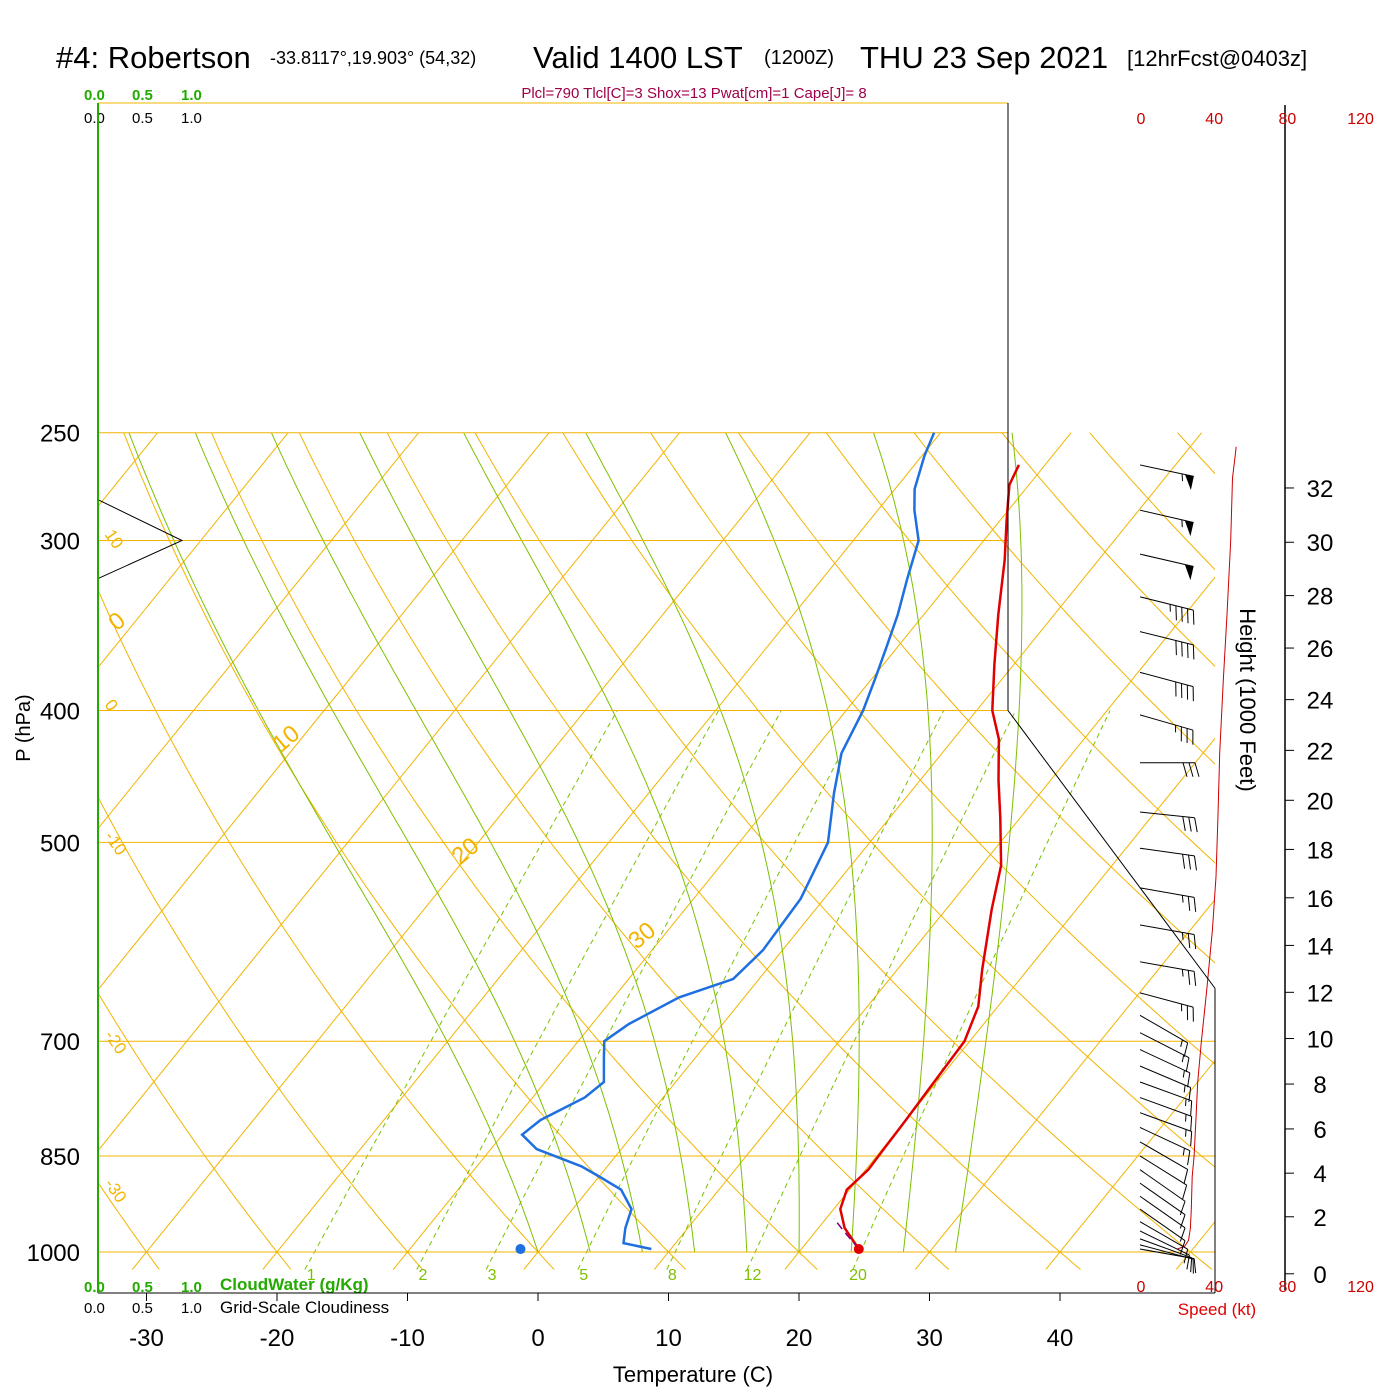 Image resolution: width=1400 pixels, height=1400 pixels. I want to click on title-station: #4: Robertson, so click(153, 57).